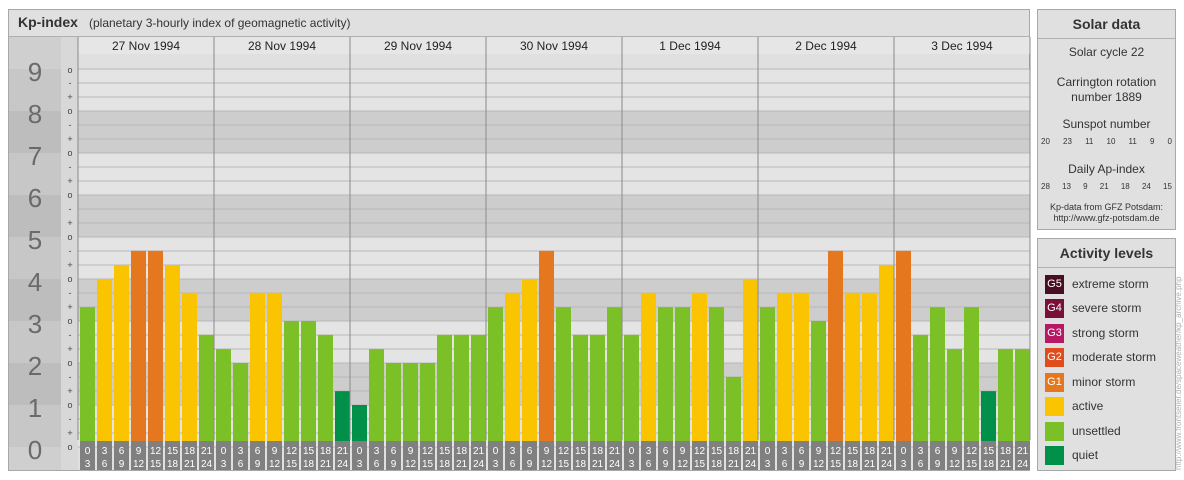 The width and height of the screenshot is (1184, 480). I want to click on interval-end-label: 21, so click(598, 464).